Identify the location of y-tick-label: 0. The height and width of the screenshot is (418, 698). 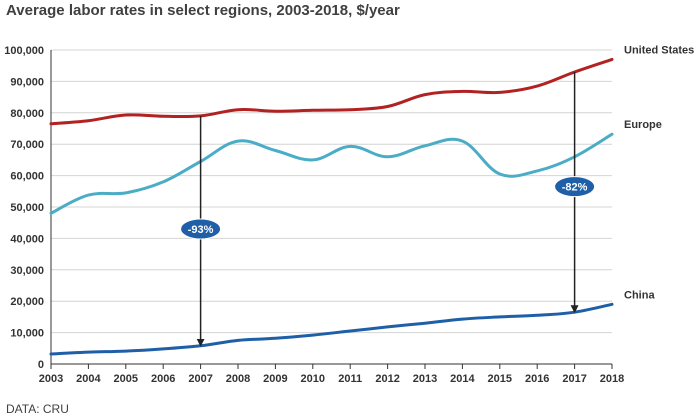
(41, 365).